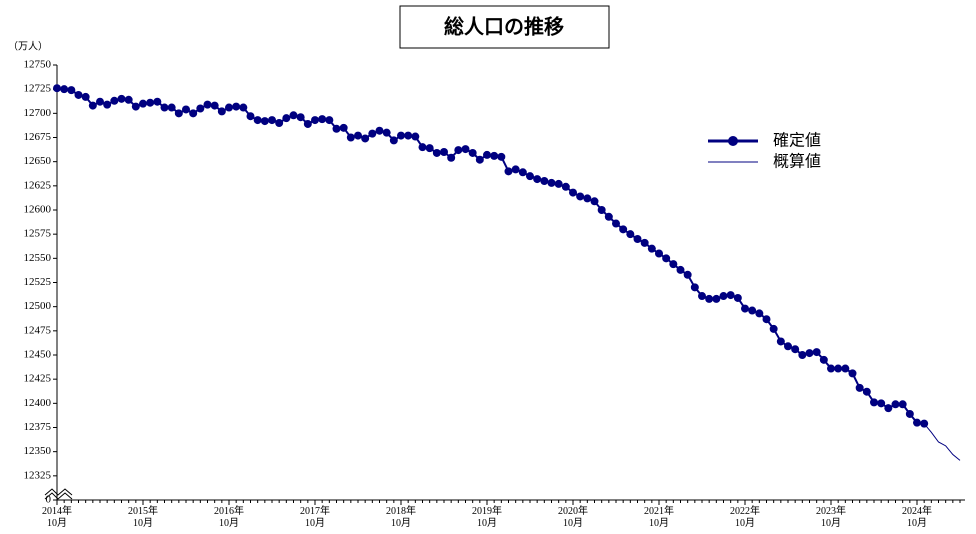 Image resolution: width=976 pixels, height=534 pixels. What do you see at coordinates (38, 161) in the screenshot?
I see `y-tick-label: 12650` at bounding box center [38, 161].